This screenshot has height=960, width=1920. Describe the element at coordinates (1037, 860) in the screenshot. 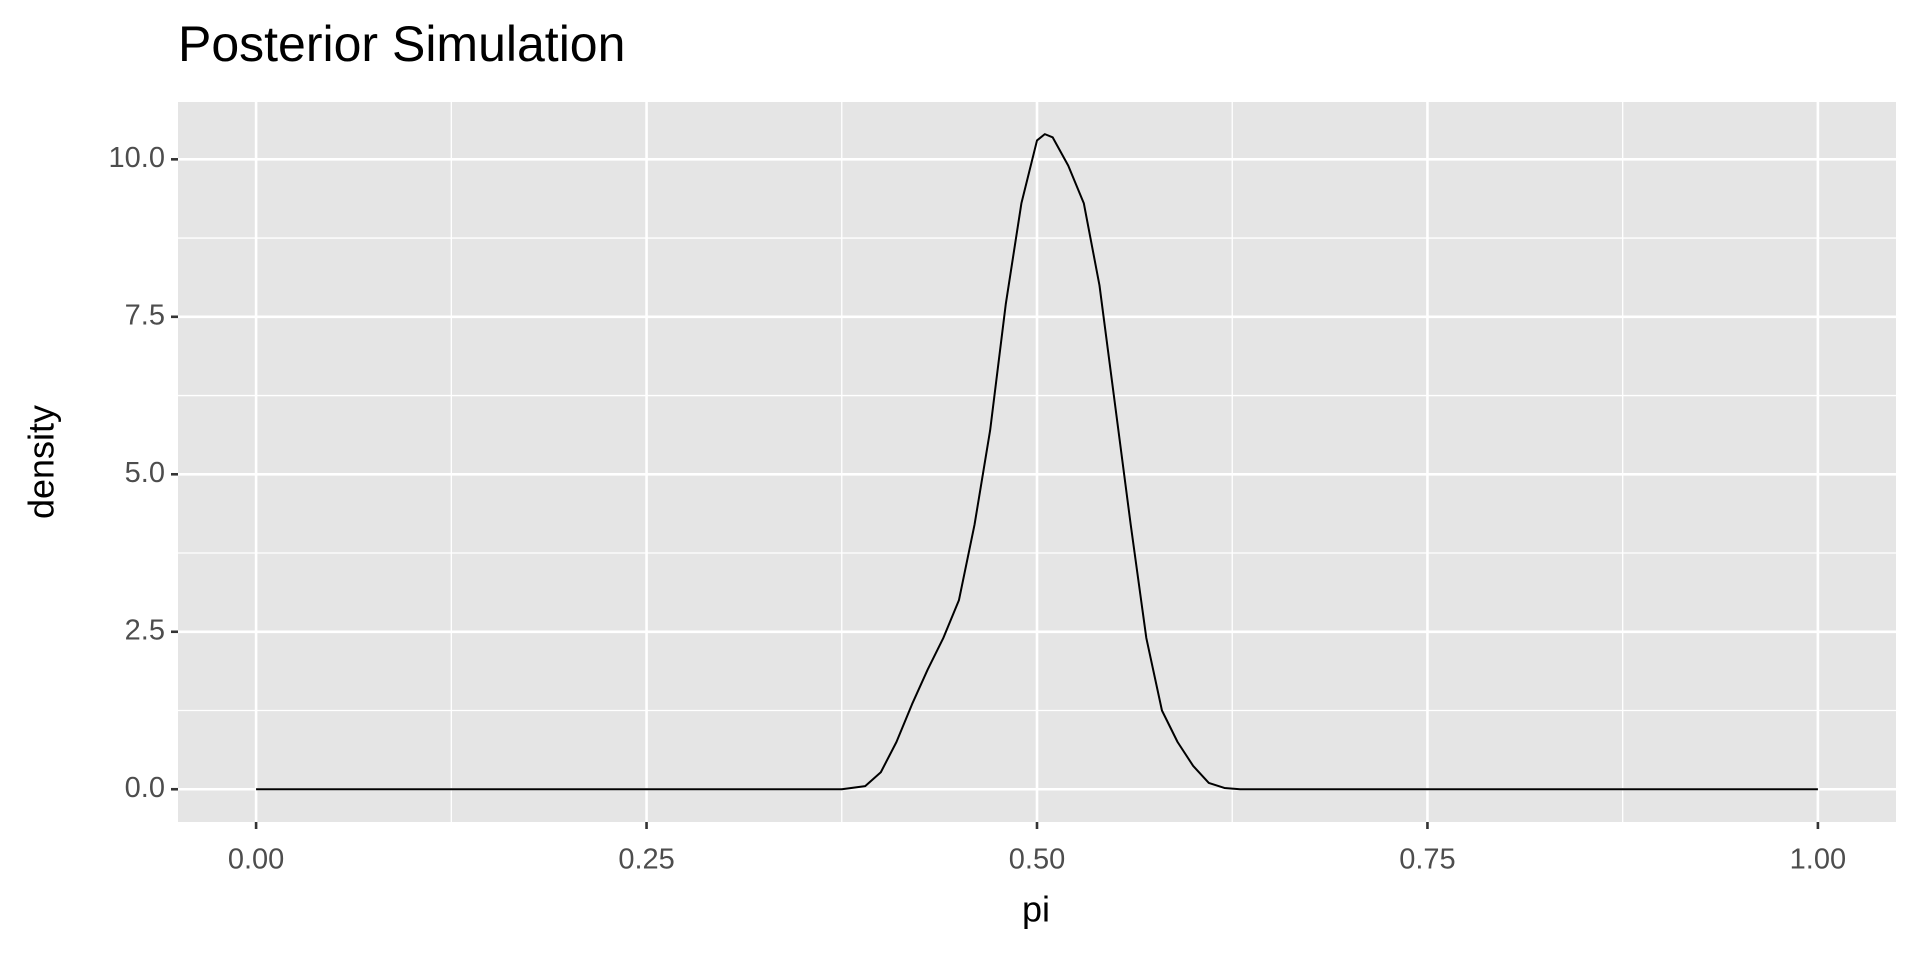

I see `x-tick-label: 0.50` at that location.